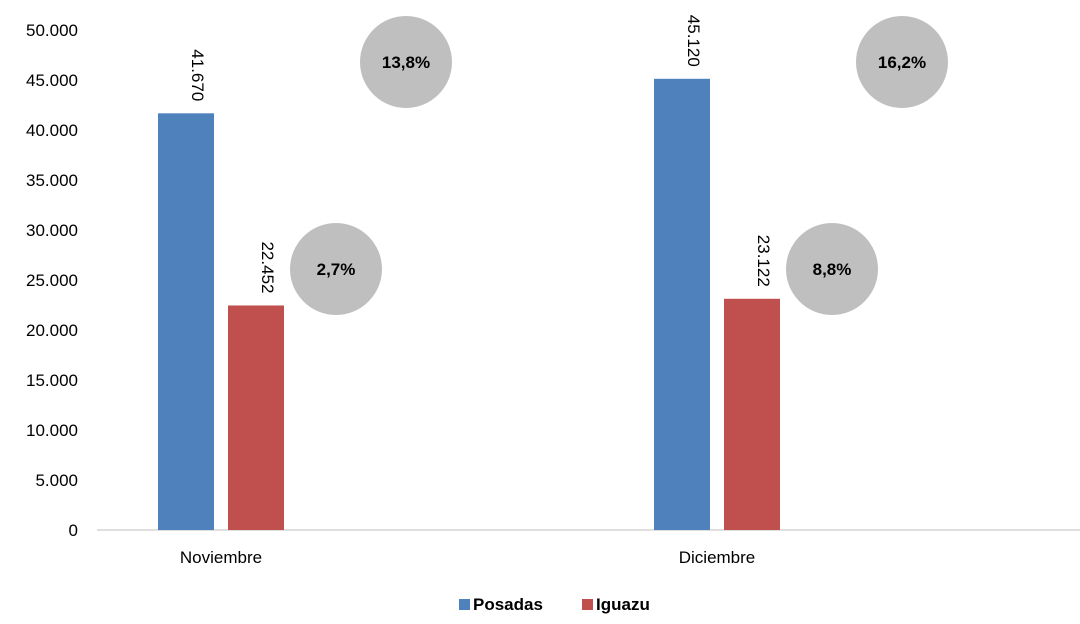 This screenshot has width=1080, height=624. What do you see at coordinates (221, 557) in the screenshot?
I see `x-category-label: Noviembre` at bounding box center [221, 557].